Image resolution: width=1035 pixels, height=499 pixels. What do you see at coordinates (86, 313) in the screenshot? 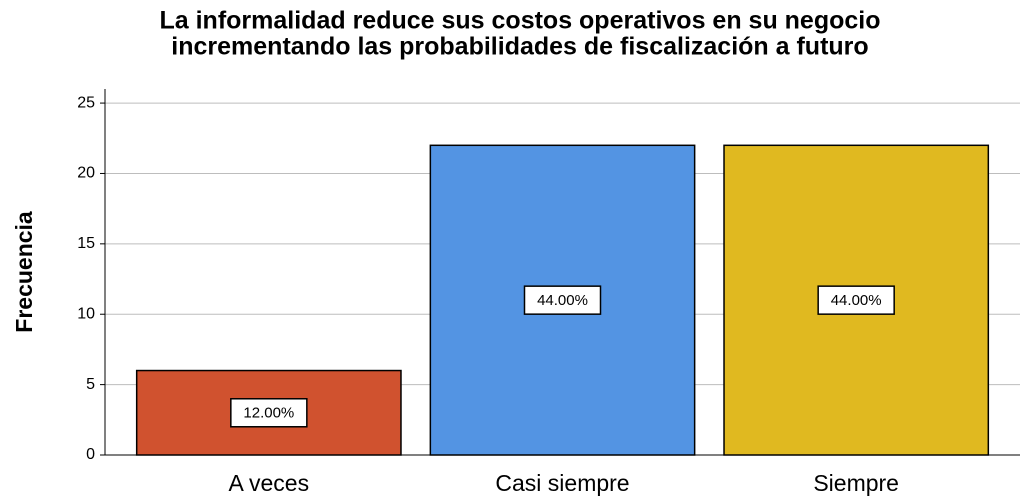
I see `y-tick-label: 10` at bounding box center [86, 313].